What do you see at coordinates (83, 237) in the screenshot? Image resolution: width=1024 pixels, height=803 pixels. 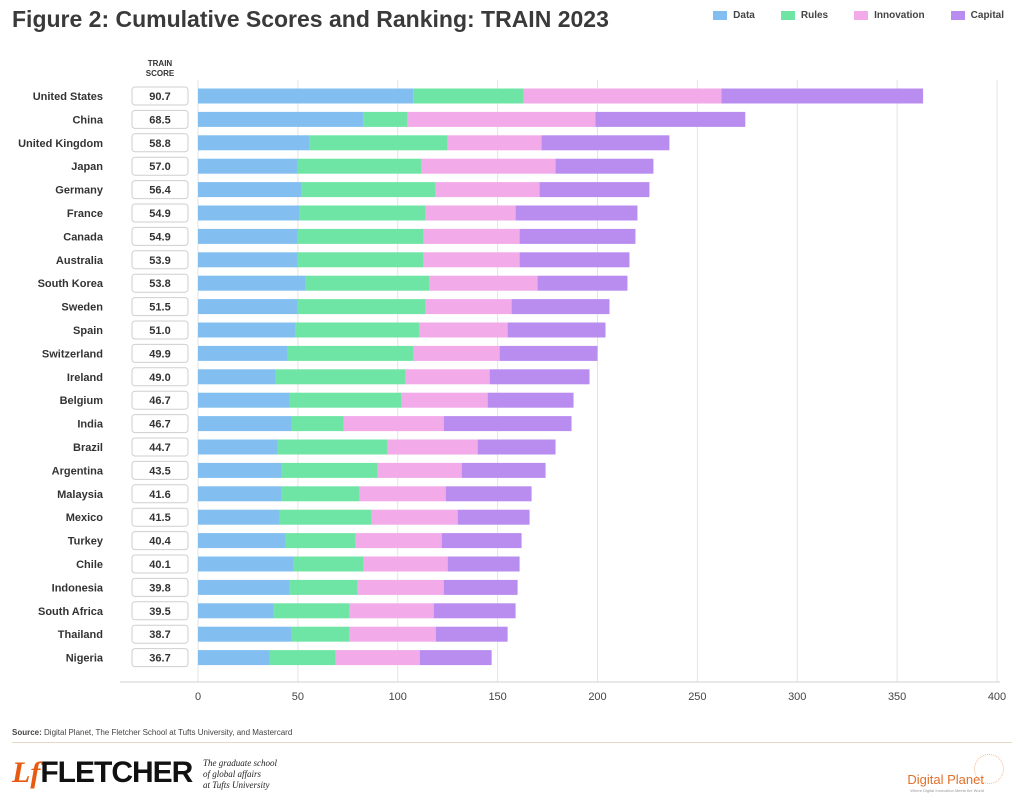 I see `category-label: Canada` at bounding box center [83, 237].